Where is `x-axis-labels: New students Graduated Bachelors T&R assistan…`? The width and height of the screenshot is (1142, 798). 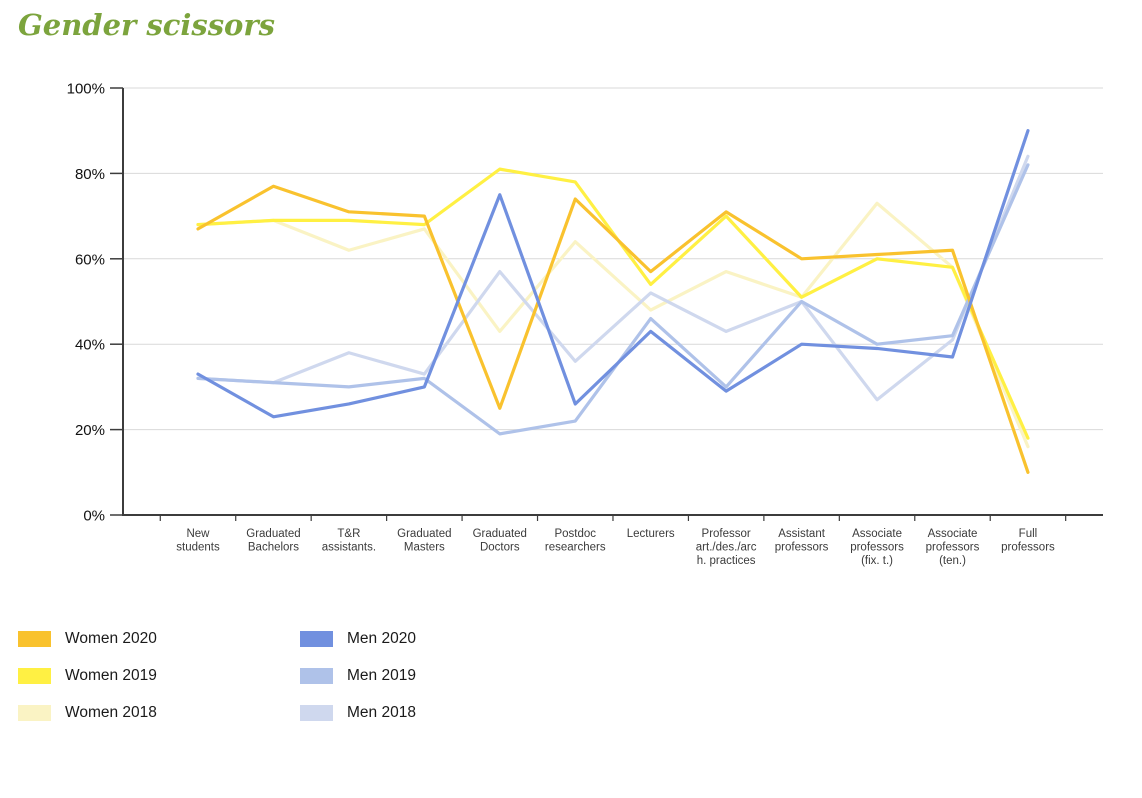 x-axis-labels: New students Graduated Bachelors T&R assistan… is located at coordinates (615, 547).